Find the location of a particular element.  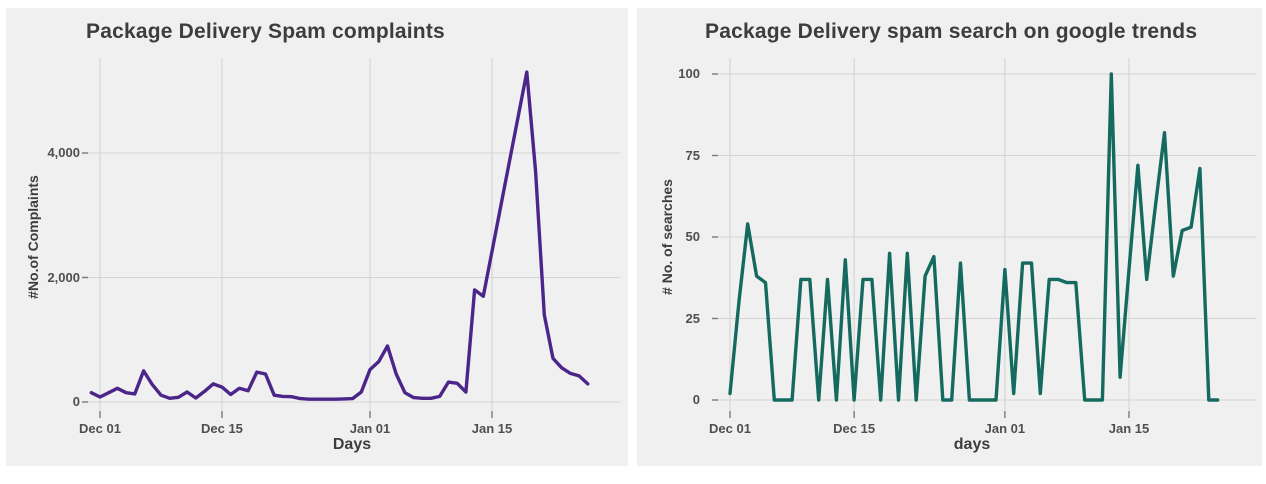

x-axis-label-complaints: Days is located at coordinates (352, 444).